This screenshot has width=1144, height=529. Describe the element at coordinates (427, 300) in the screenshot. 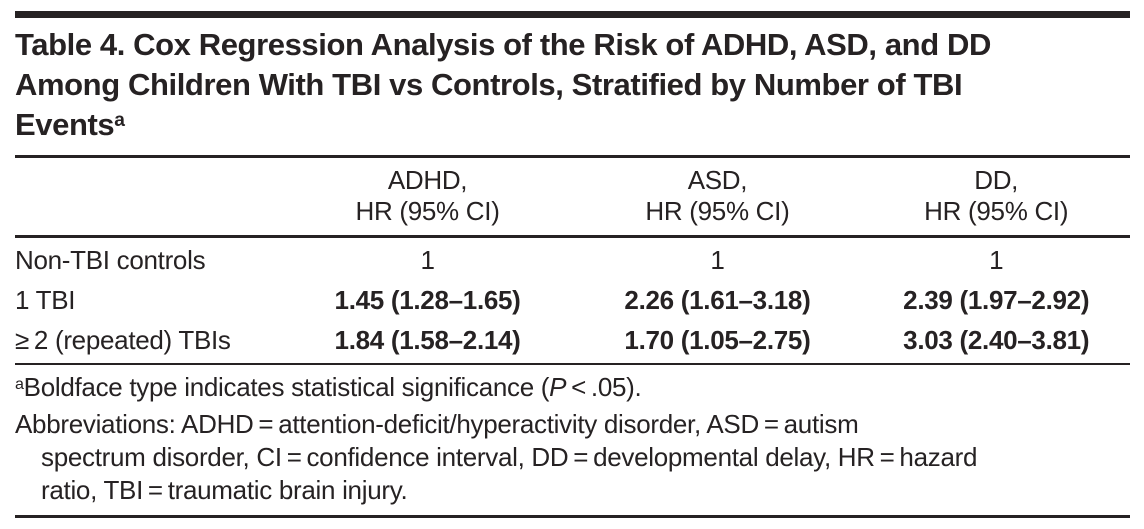

I see `value-cell-adhd: 1.45 (1.28–1.65)` at that location.